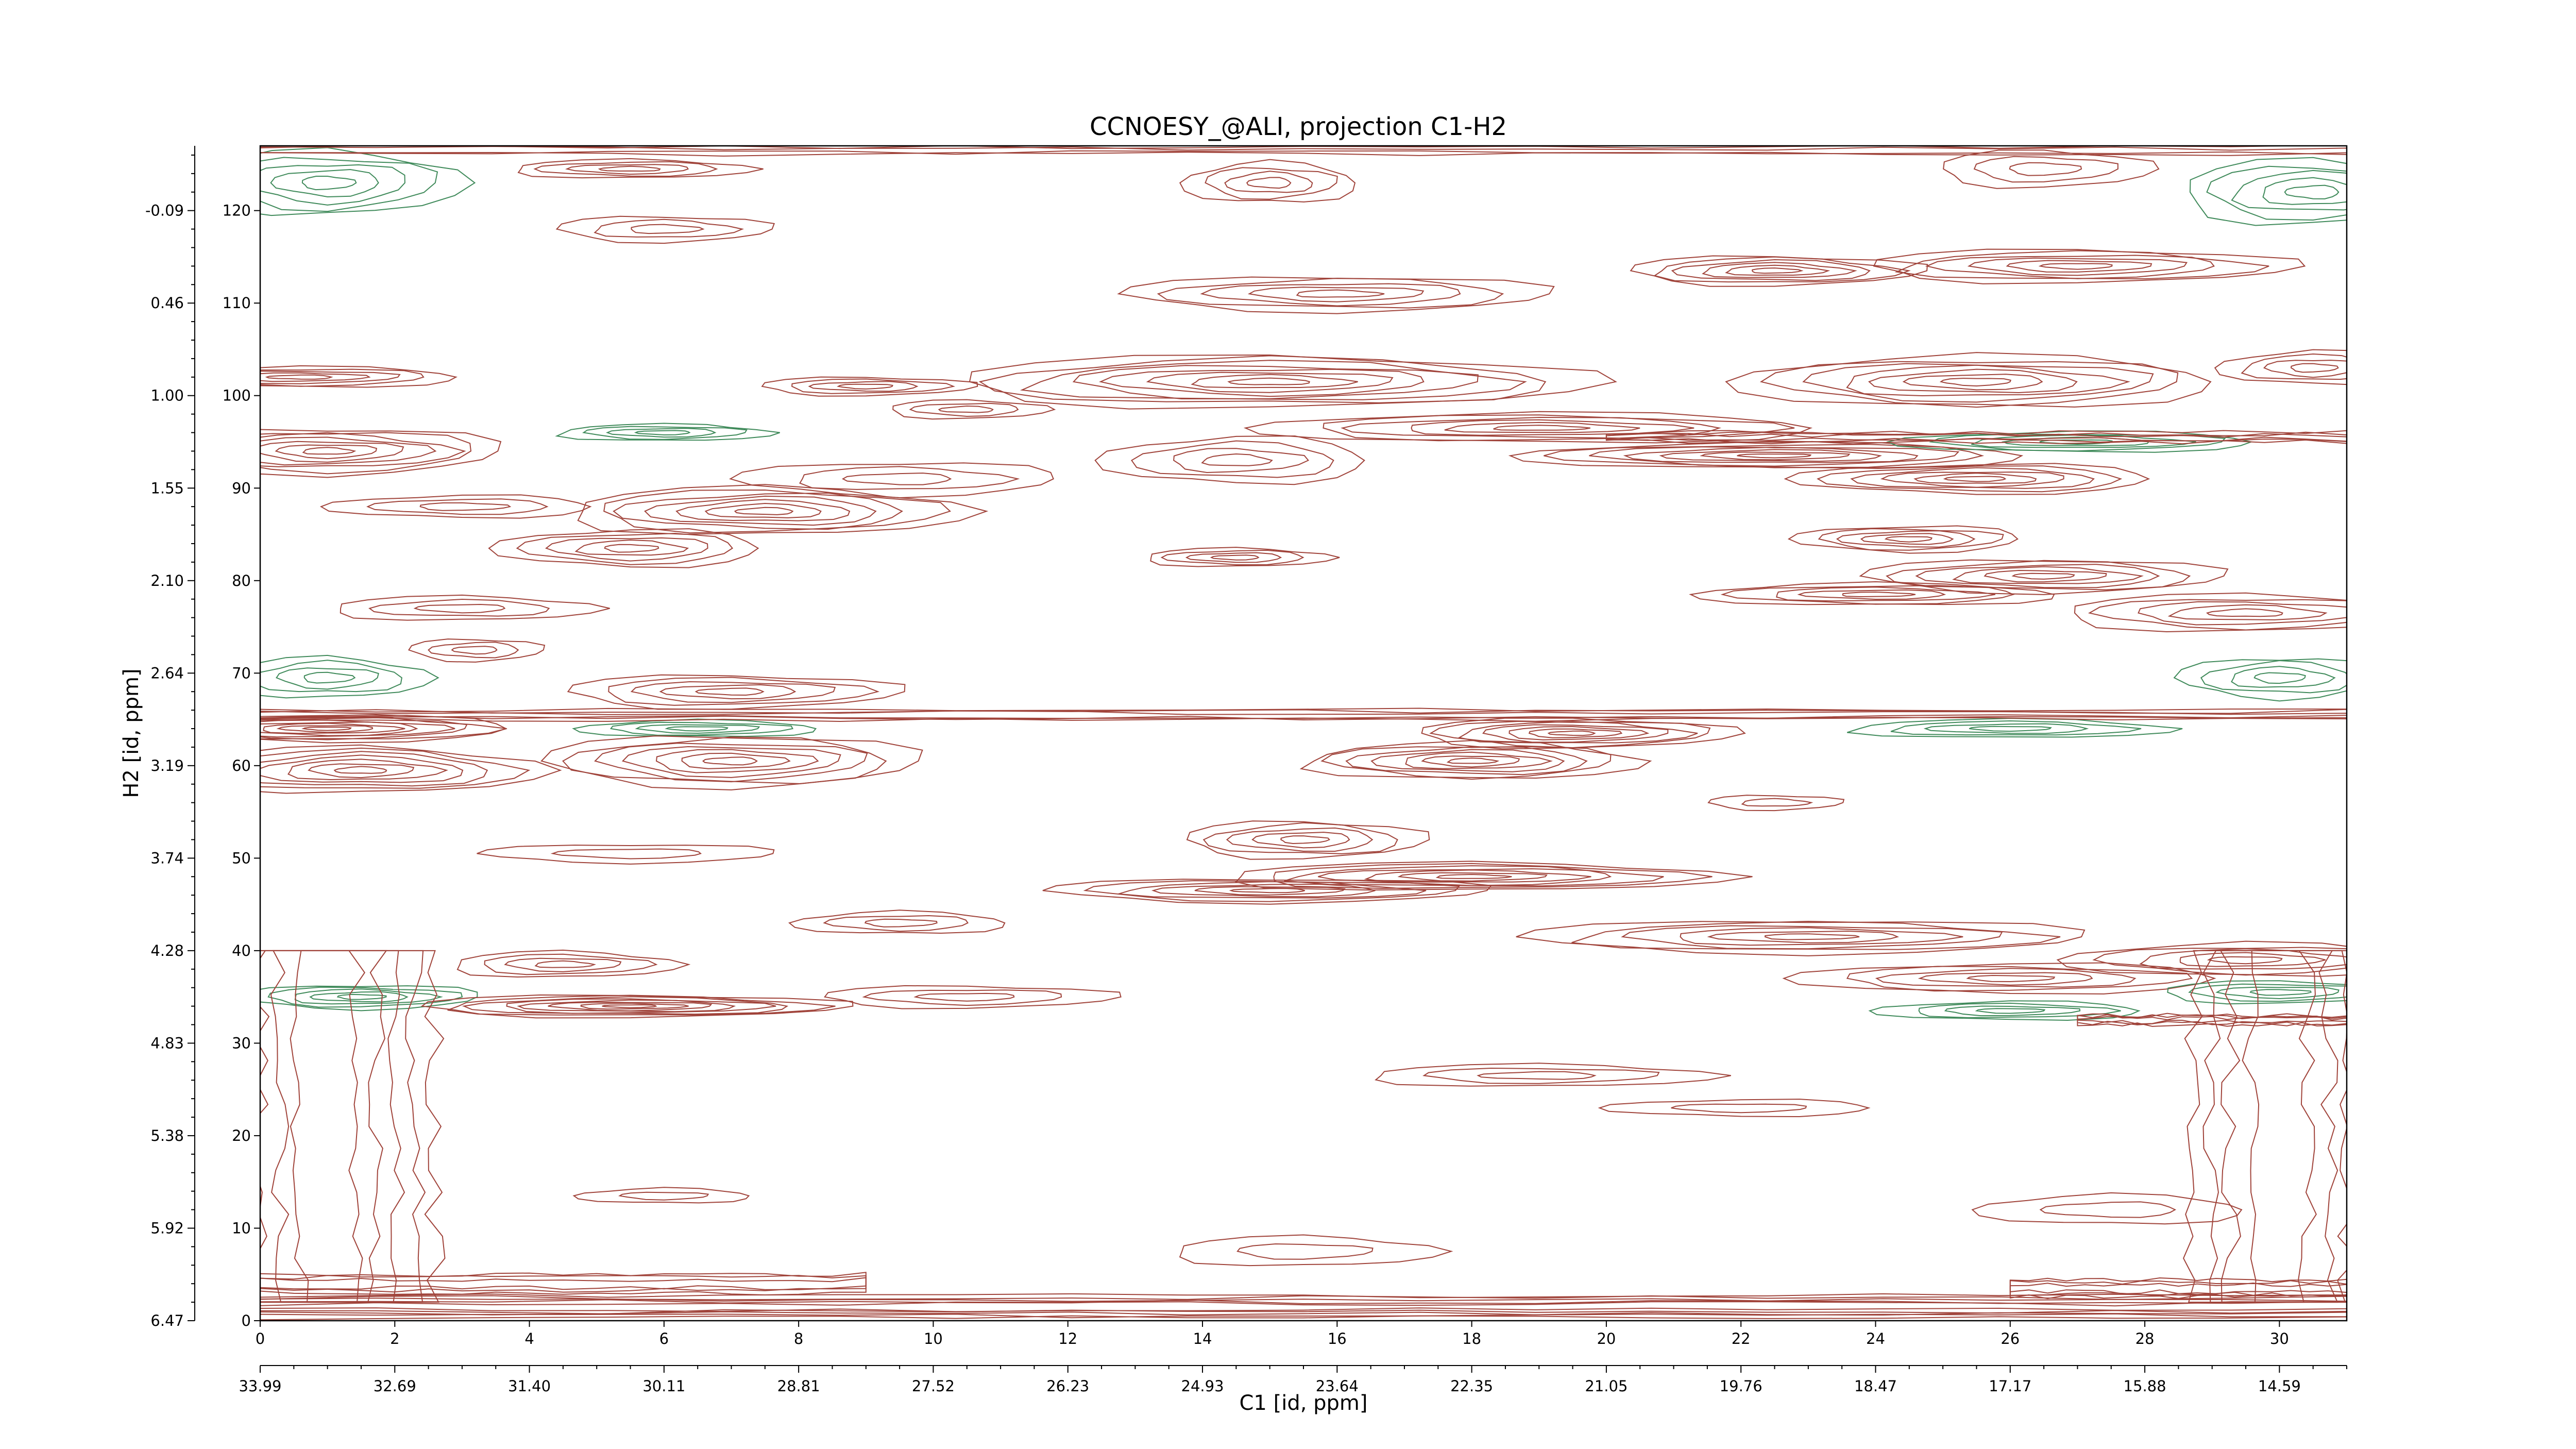 The image size is (2576, 1449). What do you see at coordinates (241, 1135) in the screenshot?
I see `y-index-tick-label: 20` at bounding box center [241, 1135].